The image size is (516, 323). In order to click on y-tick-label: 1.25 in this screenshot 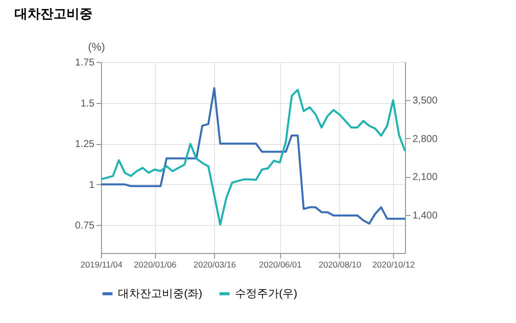, I will do `click(85, 144)`.